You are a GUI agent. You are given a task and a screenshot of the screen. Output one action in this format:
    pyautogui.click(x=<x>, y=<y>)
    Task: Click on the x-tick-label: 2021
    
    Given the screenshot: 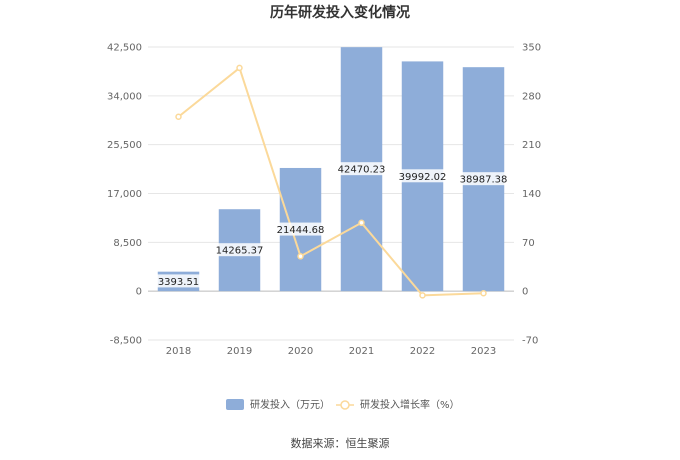 What is the action you would take?
    pyautogui.click(x=361, y=351)
    